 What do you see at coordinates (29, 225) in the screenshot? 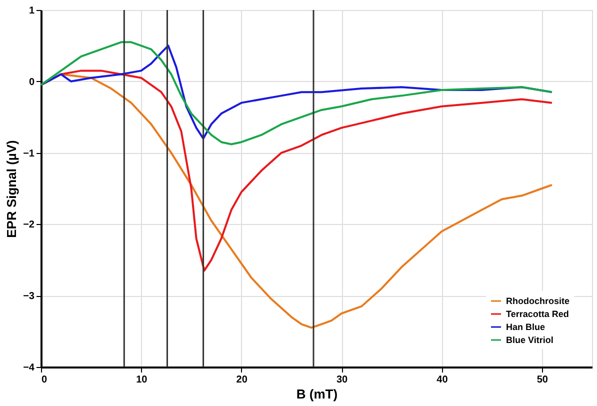
I see `y-tick-label: −2` at bounding box center [29, 225].